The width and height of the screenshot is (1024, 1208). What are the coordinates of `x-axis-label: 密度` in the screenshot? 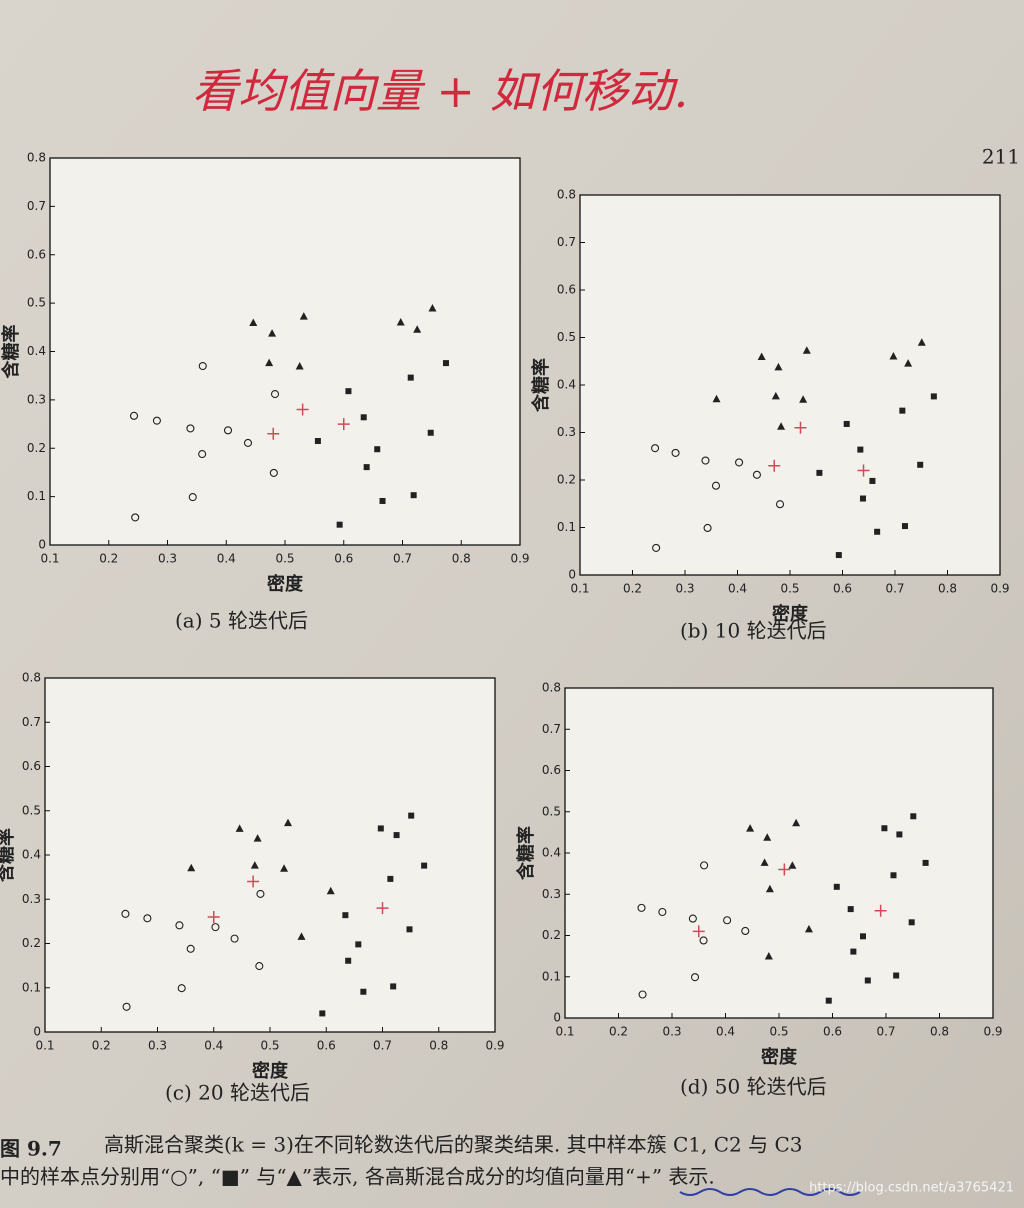 It's located at (779, 1057).